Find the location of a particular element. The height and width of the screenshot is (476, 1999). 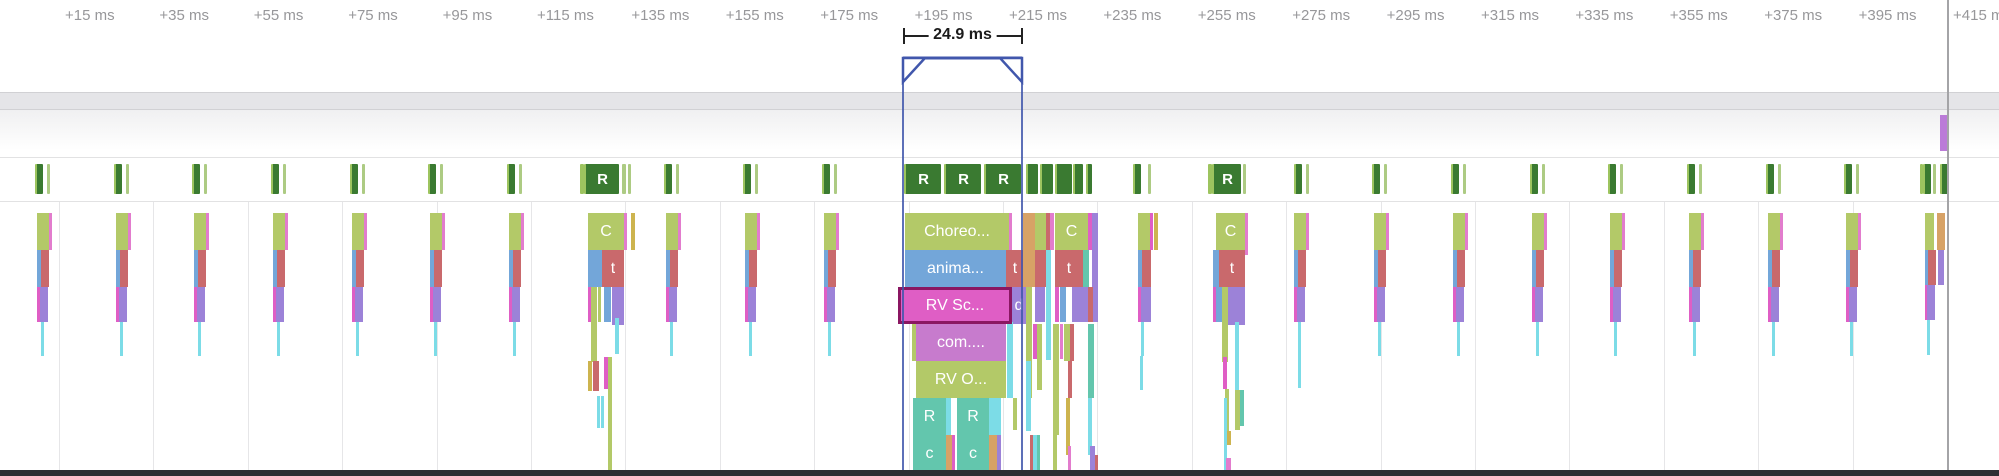

flame-bar-t: t is located at coordinates (1015, 268).